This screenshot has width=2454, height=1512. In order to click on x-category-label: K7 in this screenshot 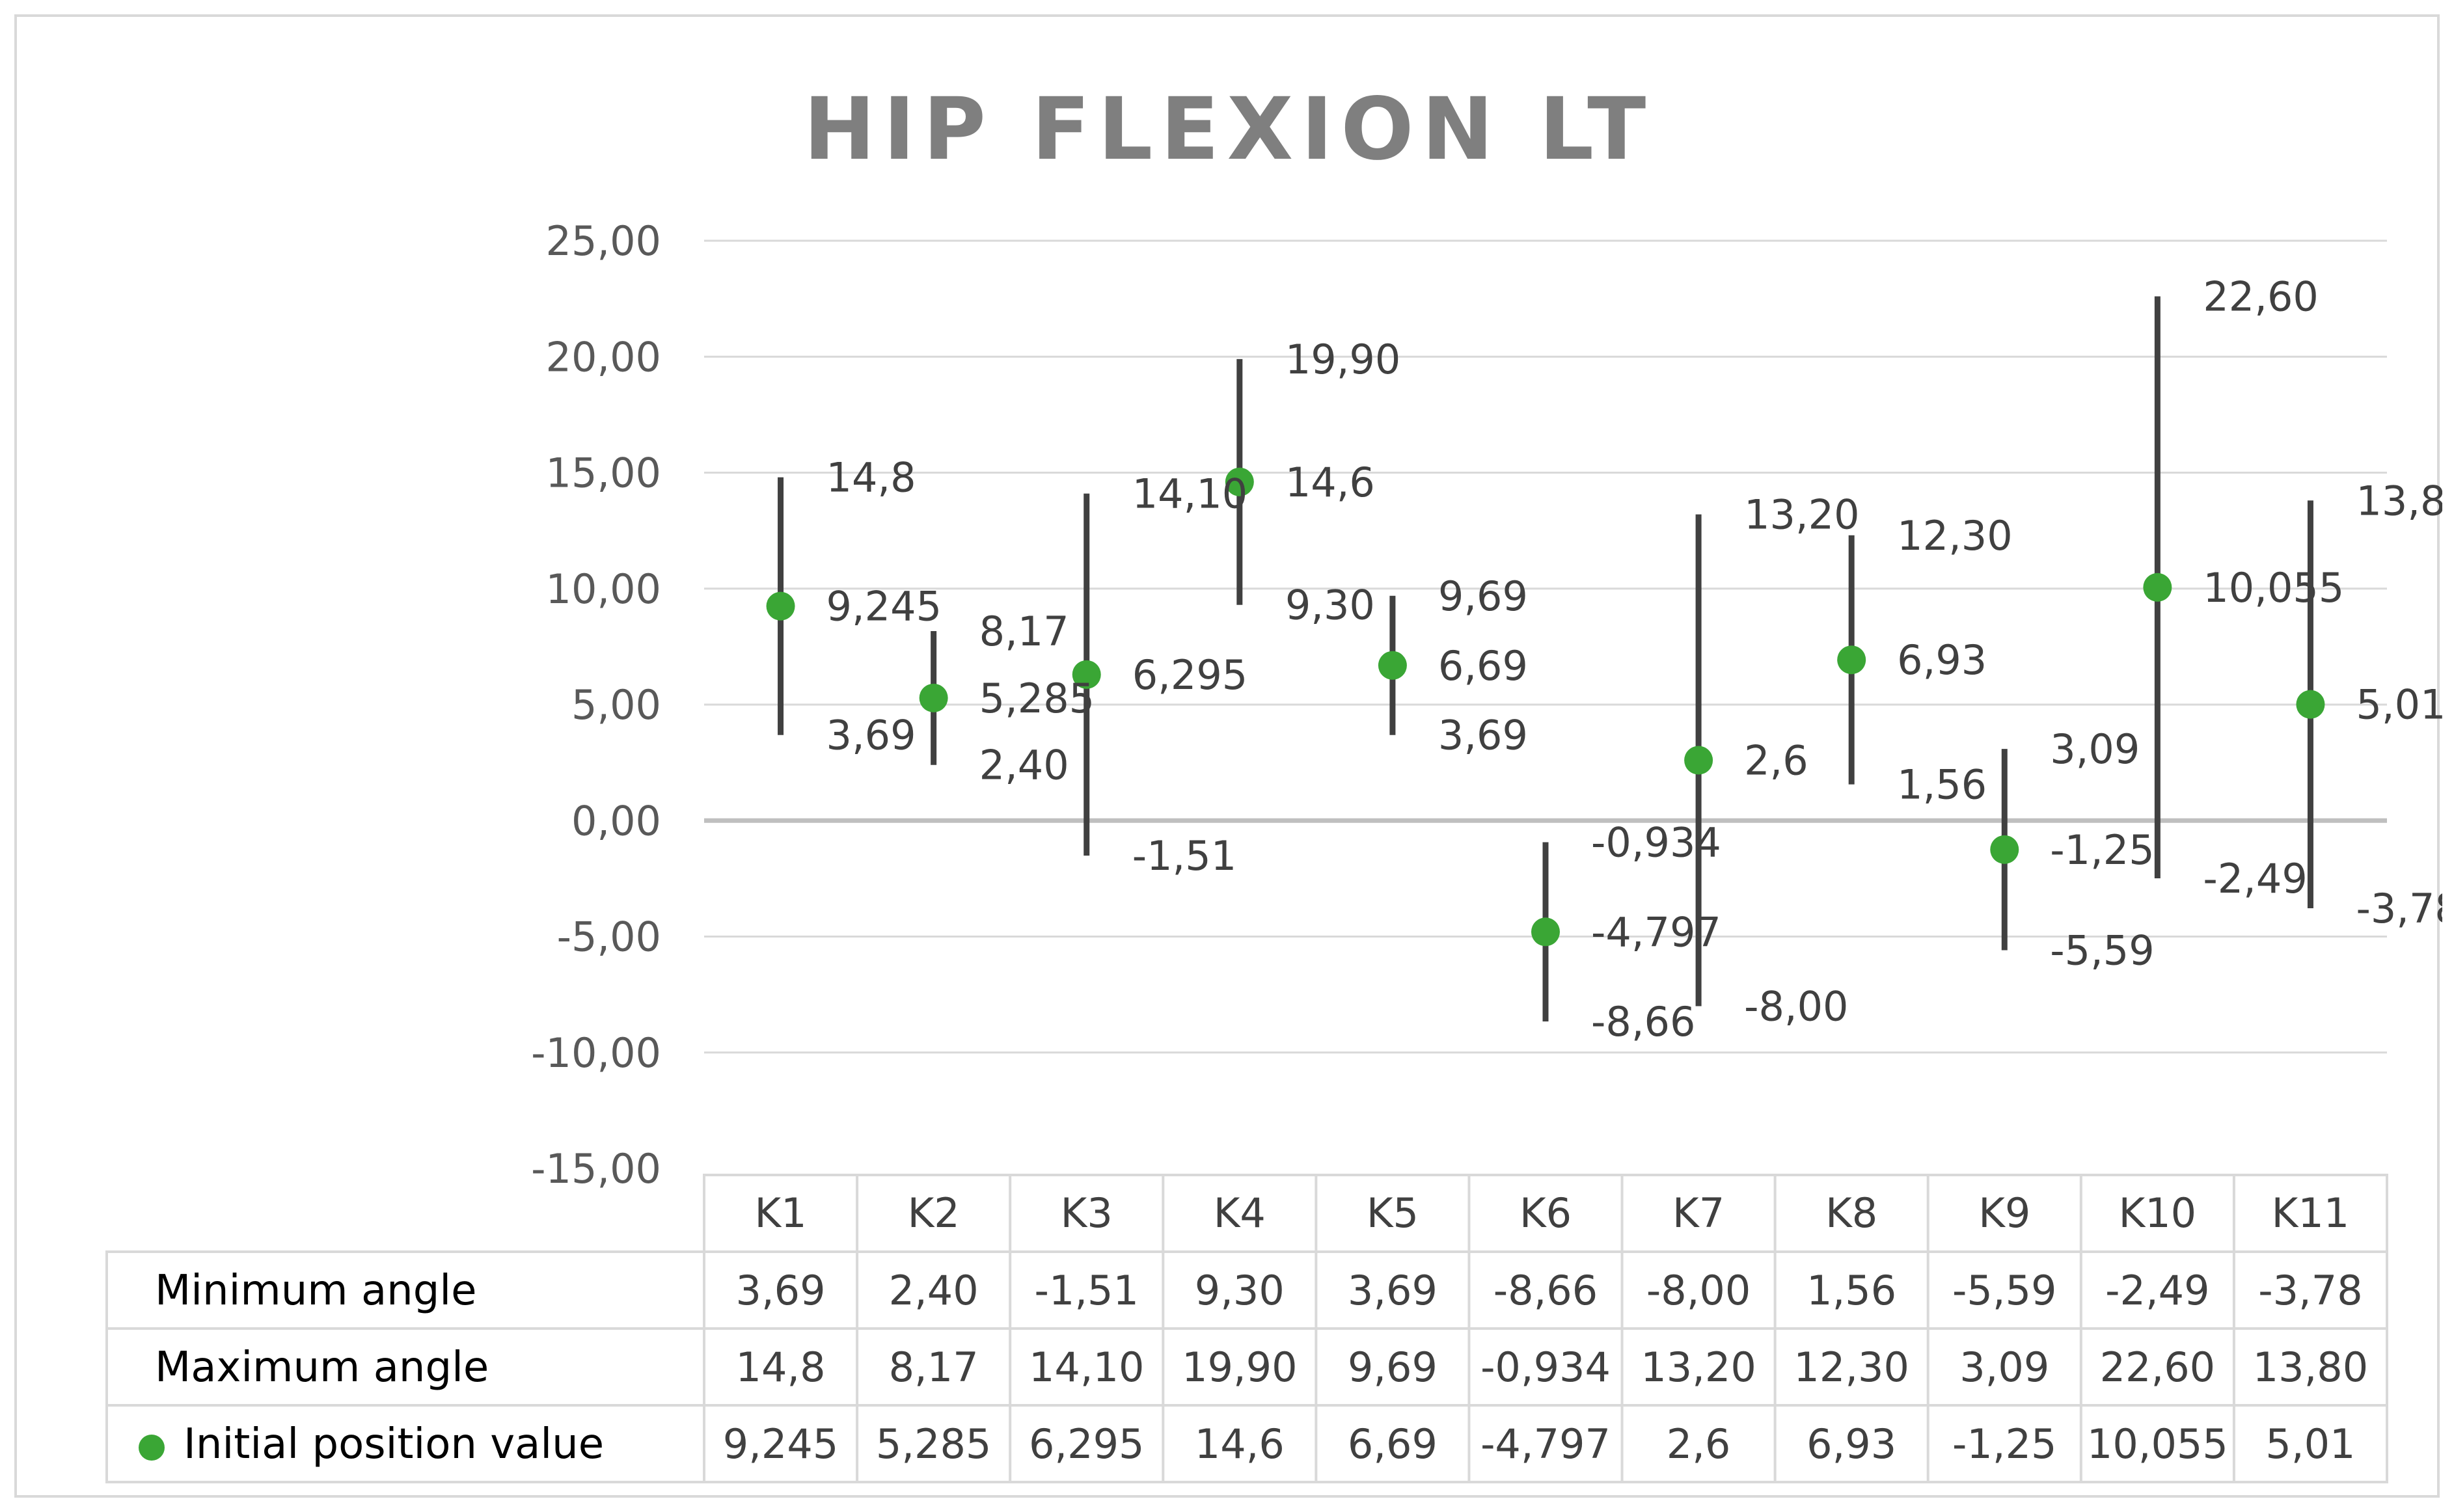, I will do `click(1698, 1213)`.